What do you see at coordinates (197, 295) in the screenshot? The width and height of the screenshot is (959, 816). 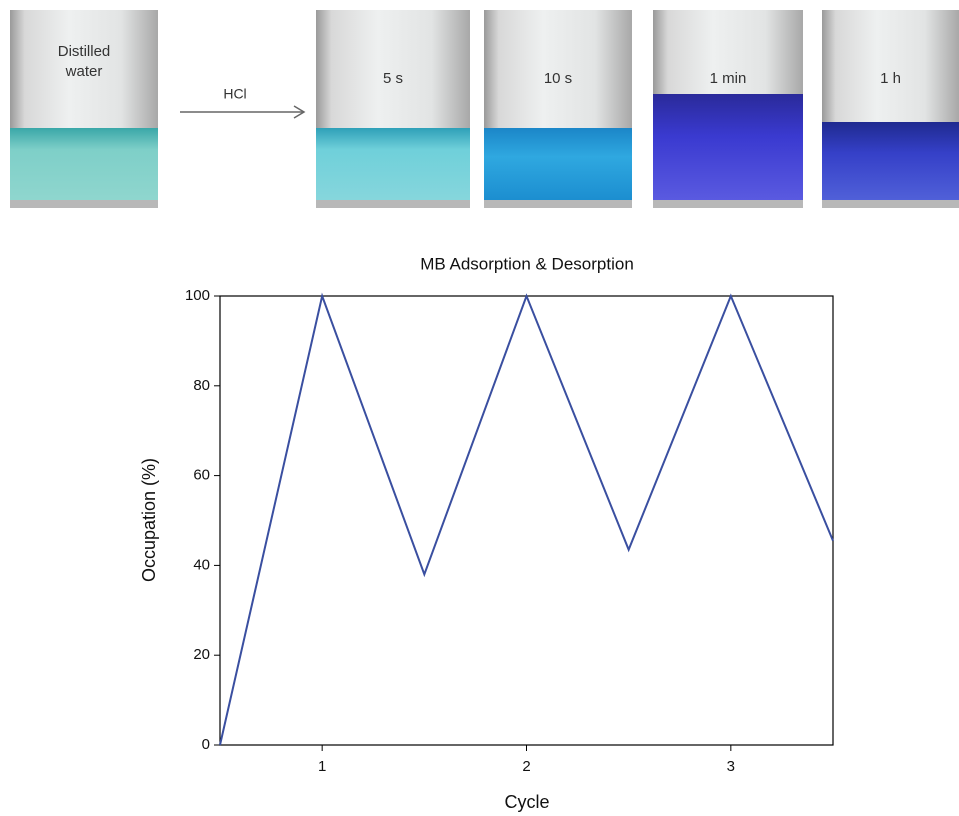 I see `y-tick-label: 100` at bounding box center [197, 295].